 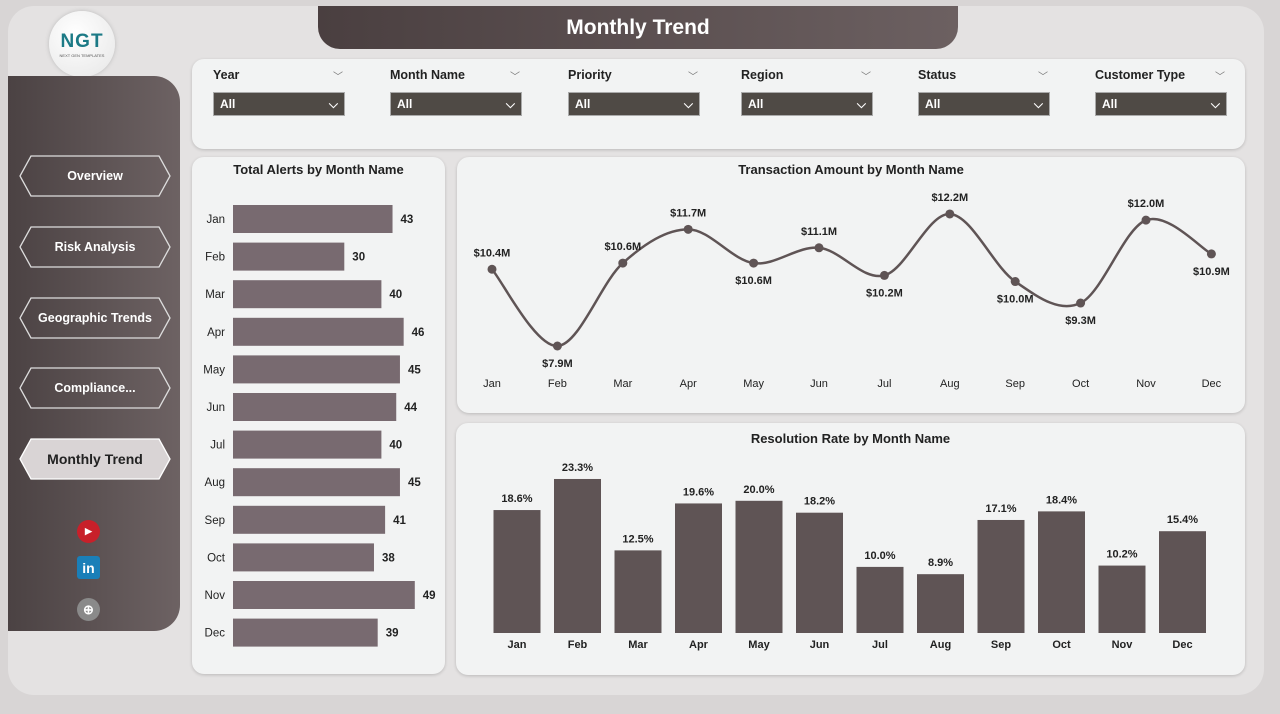 I want to click on nav-label: Overview, so click(x=95, y=176).